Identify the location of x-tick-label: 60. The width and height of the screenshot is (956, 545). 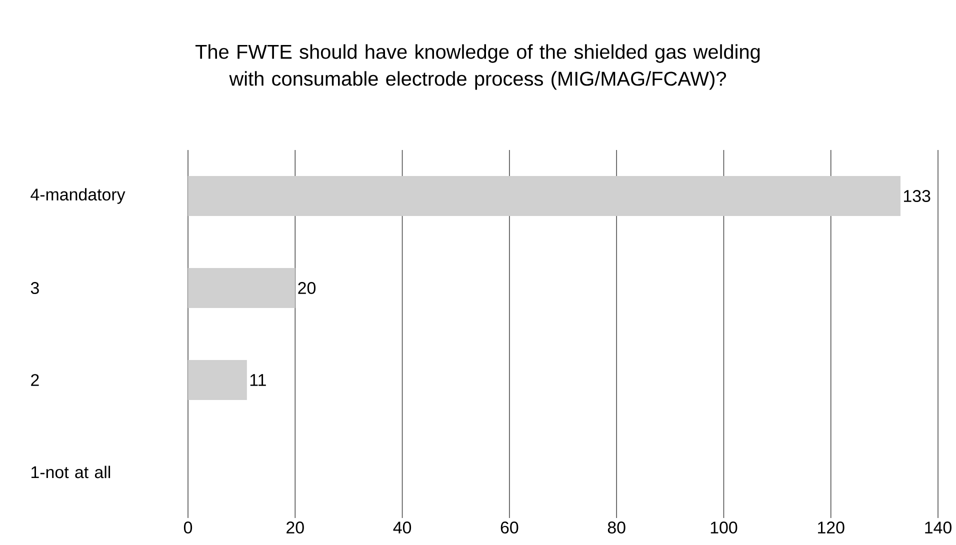
(509, 528).